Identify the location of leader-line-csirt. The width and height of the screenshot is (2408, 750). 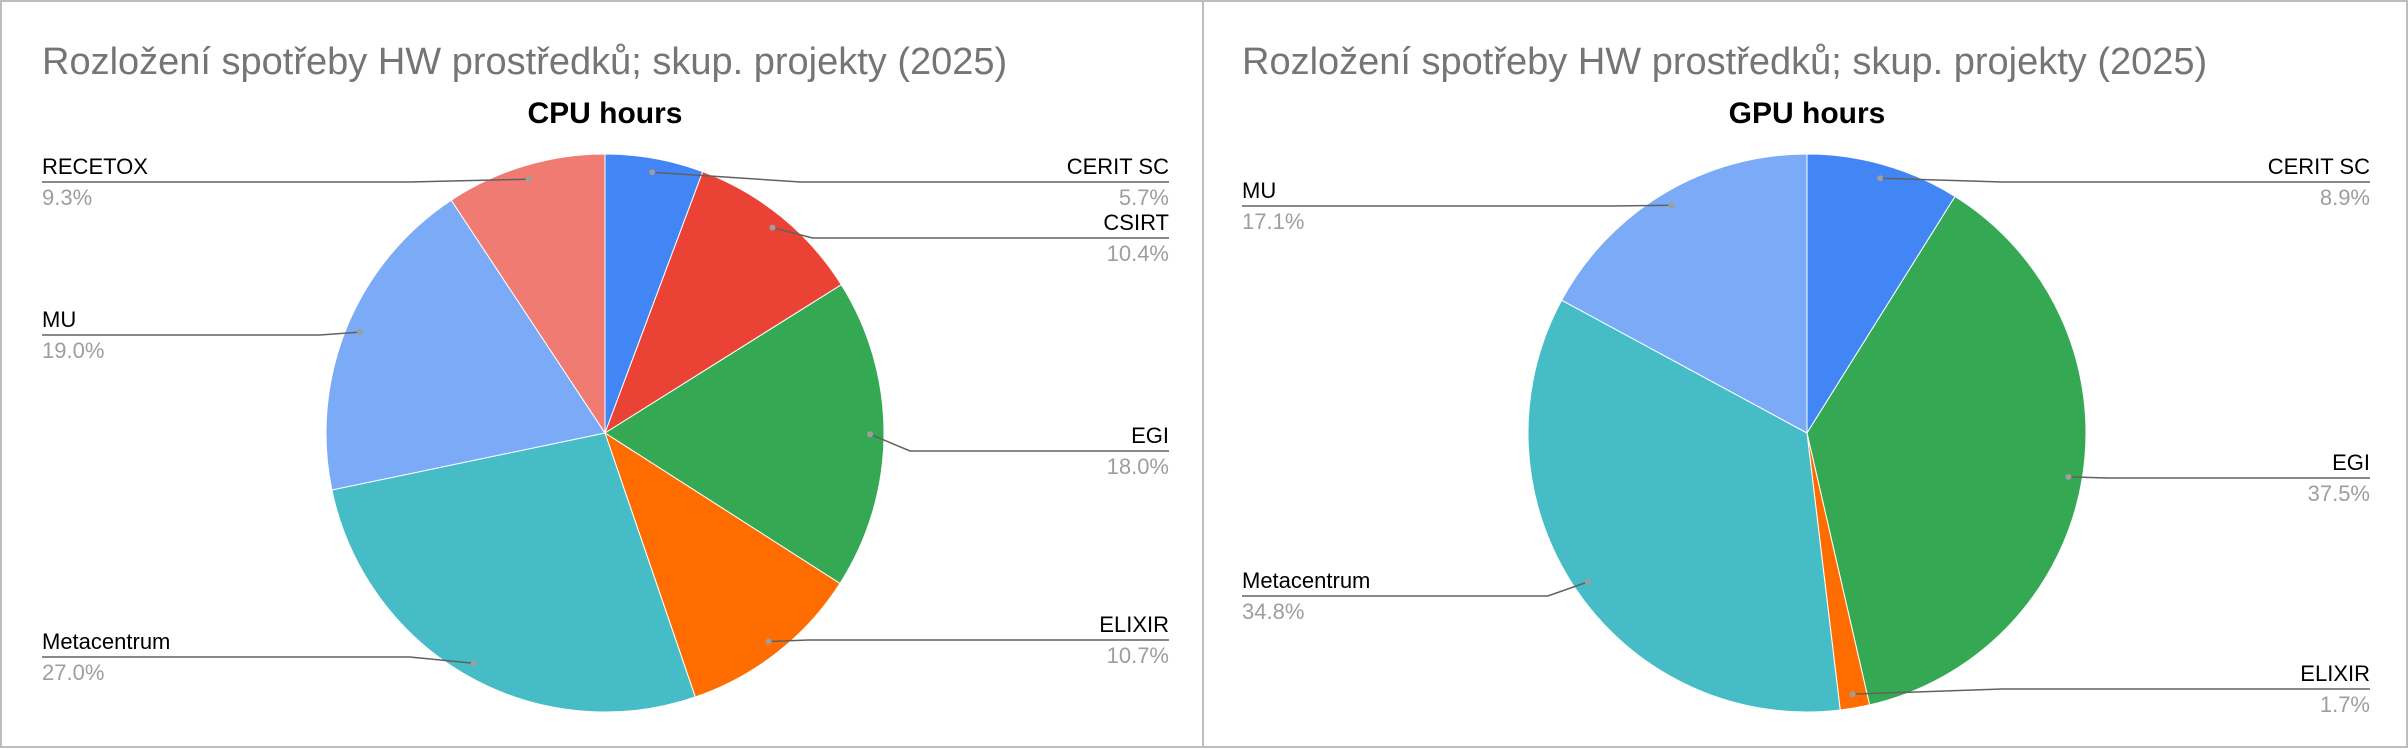
(970, 232).